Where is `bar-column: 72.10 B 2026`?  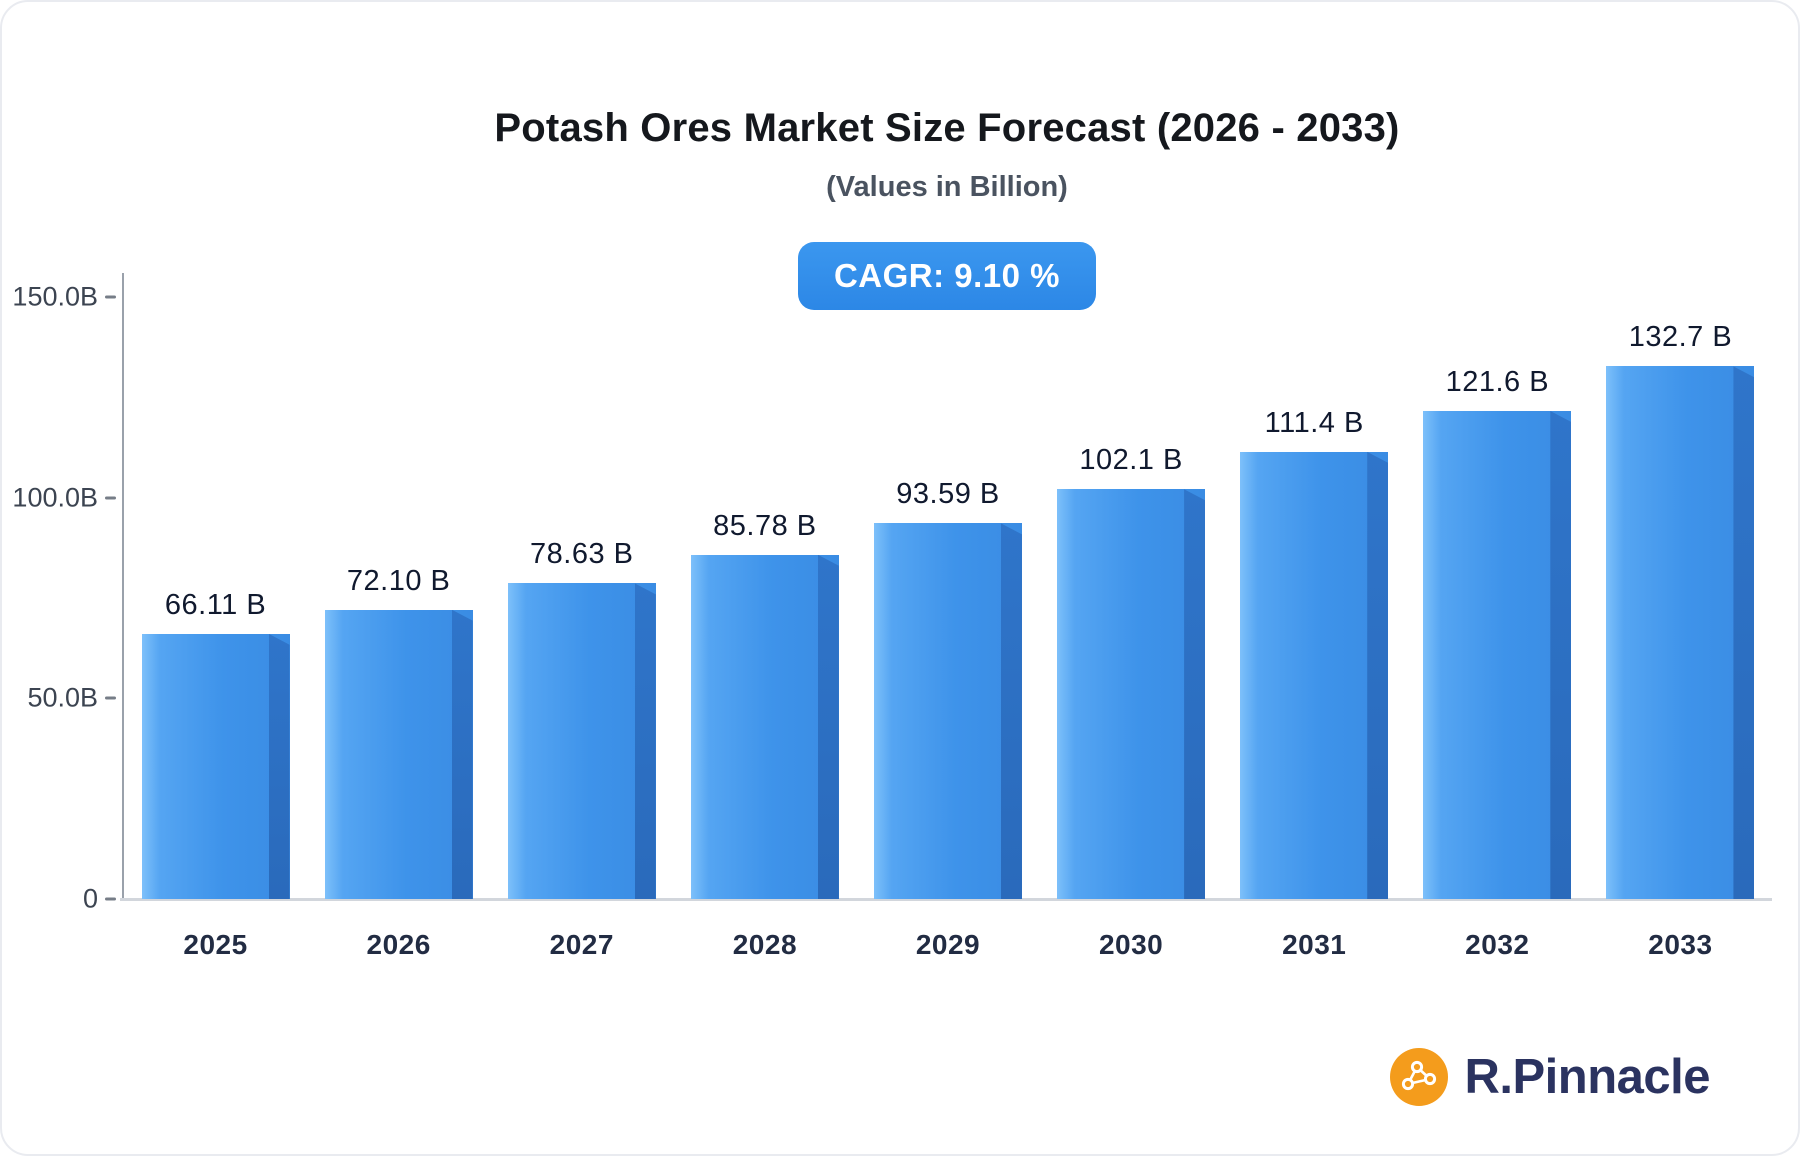 bar-column: 72.10 B 2026 is located at coordinates (398, 628).